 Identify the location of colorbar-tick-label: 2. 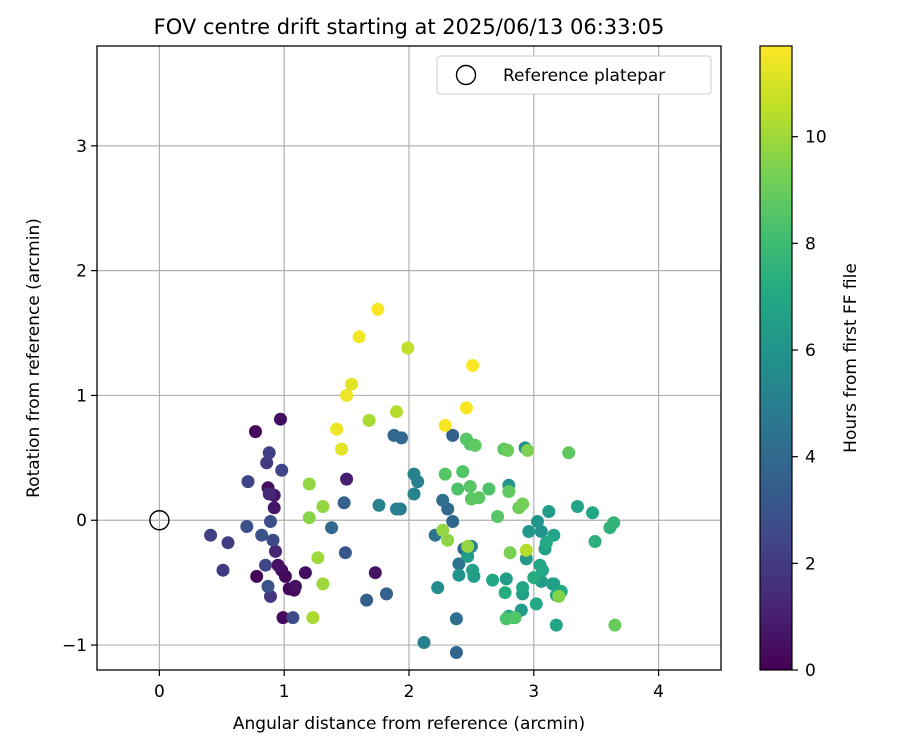
(810, 564).